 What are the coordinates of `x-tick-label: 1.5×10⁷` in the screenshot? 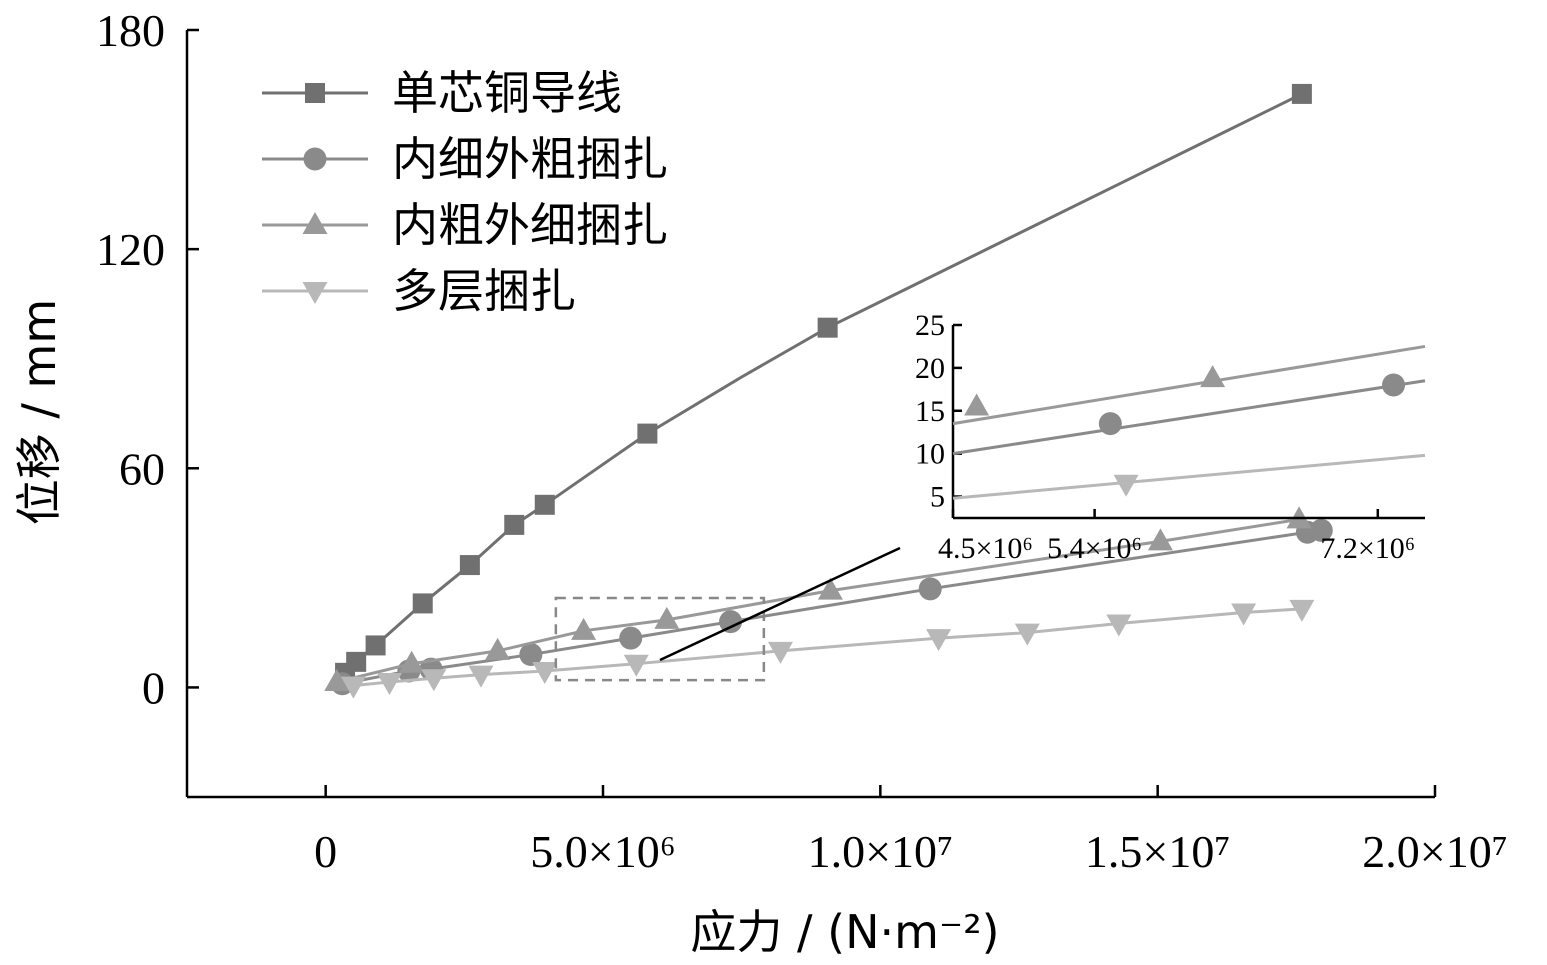 It's located at (1157, 851).